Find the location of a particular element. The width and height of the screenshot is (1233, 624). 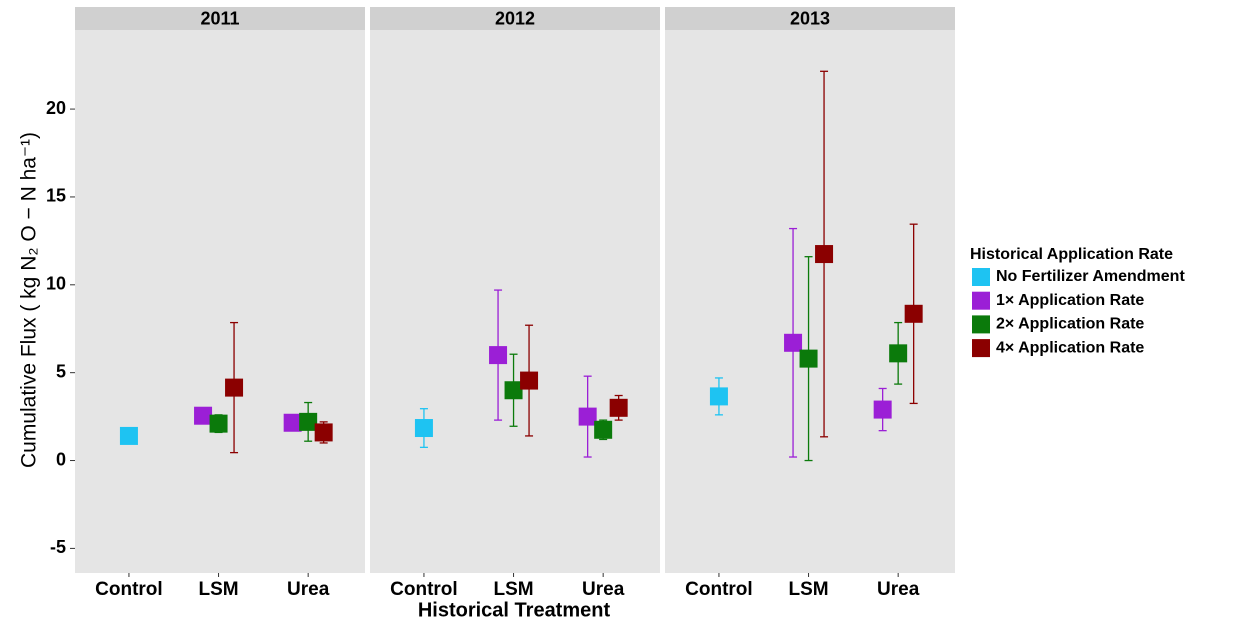

legend-label: 1× Application Rate is located at coordinates (1070, 300).